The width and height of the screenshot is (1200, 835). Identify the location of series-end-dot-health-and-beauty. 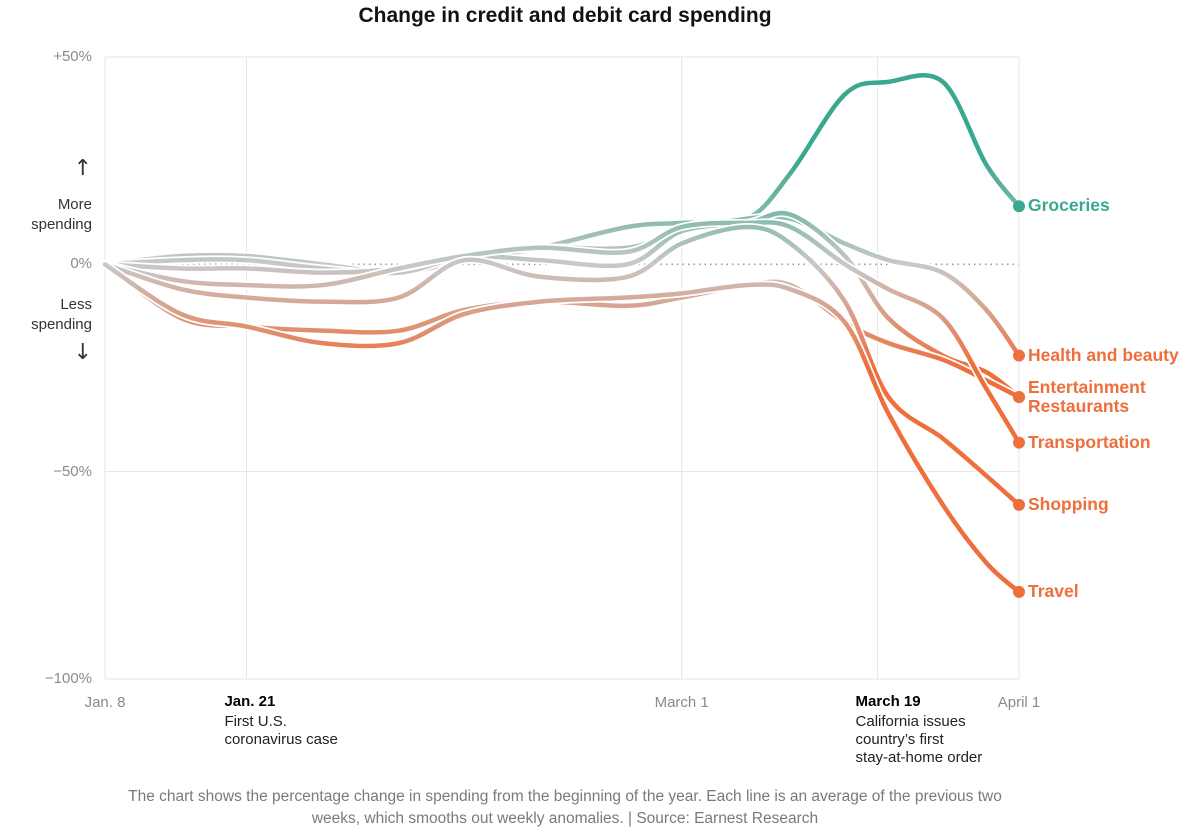
(1019, 355).